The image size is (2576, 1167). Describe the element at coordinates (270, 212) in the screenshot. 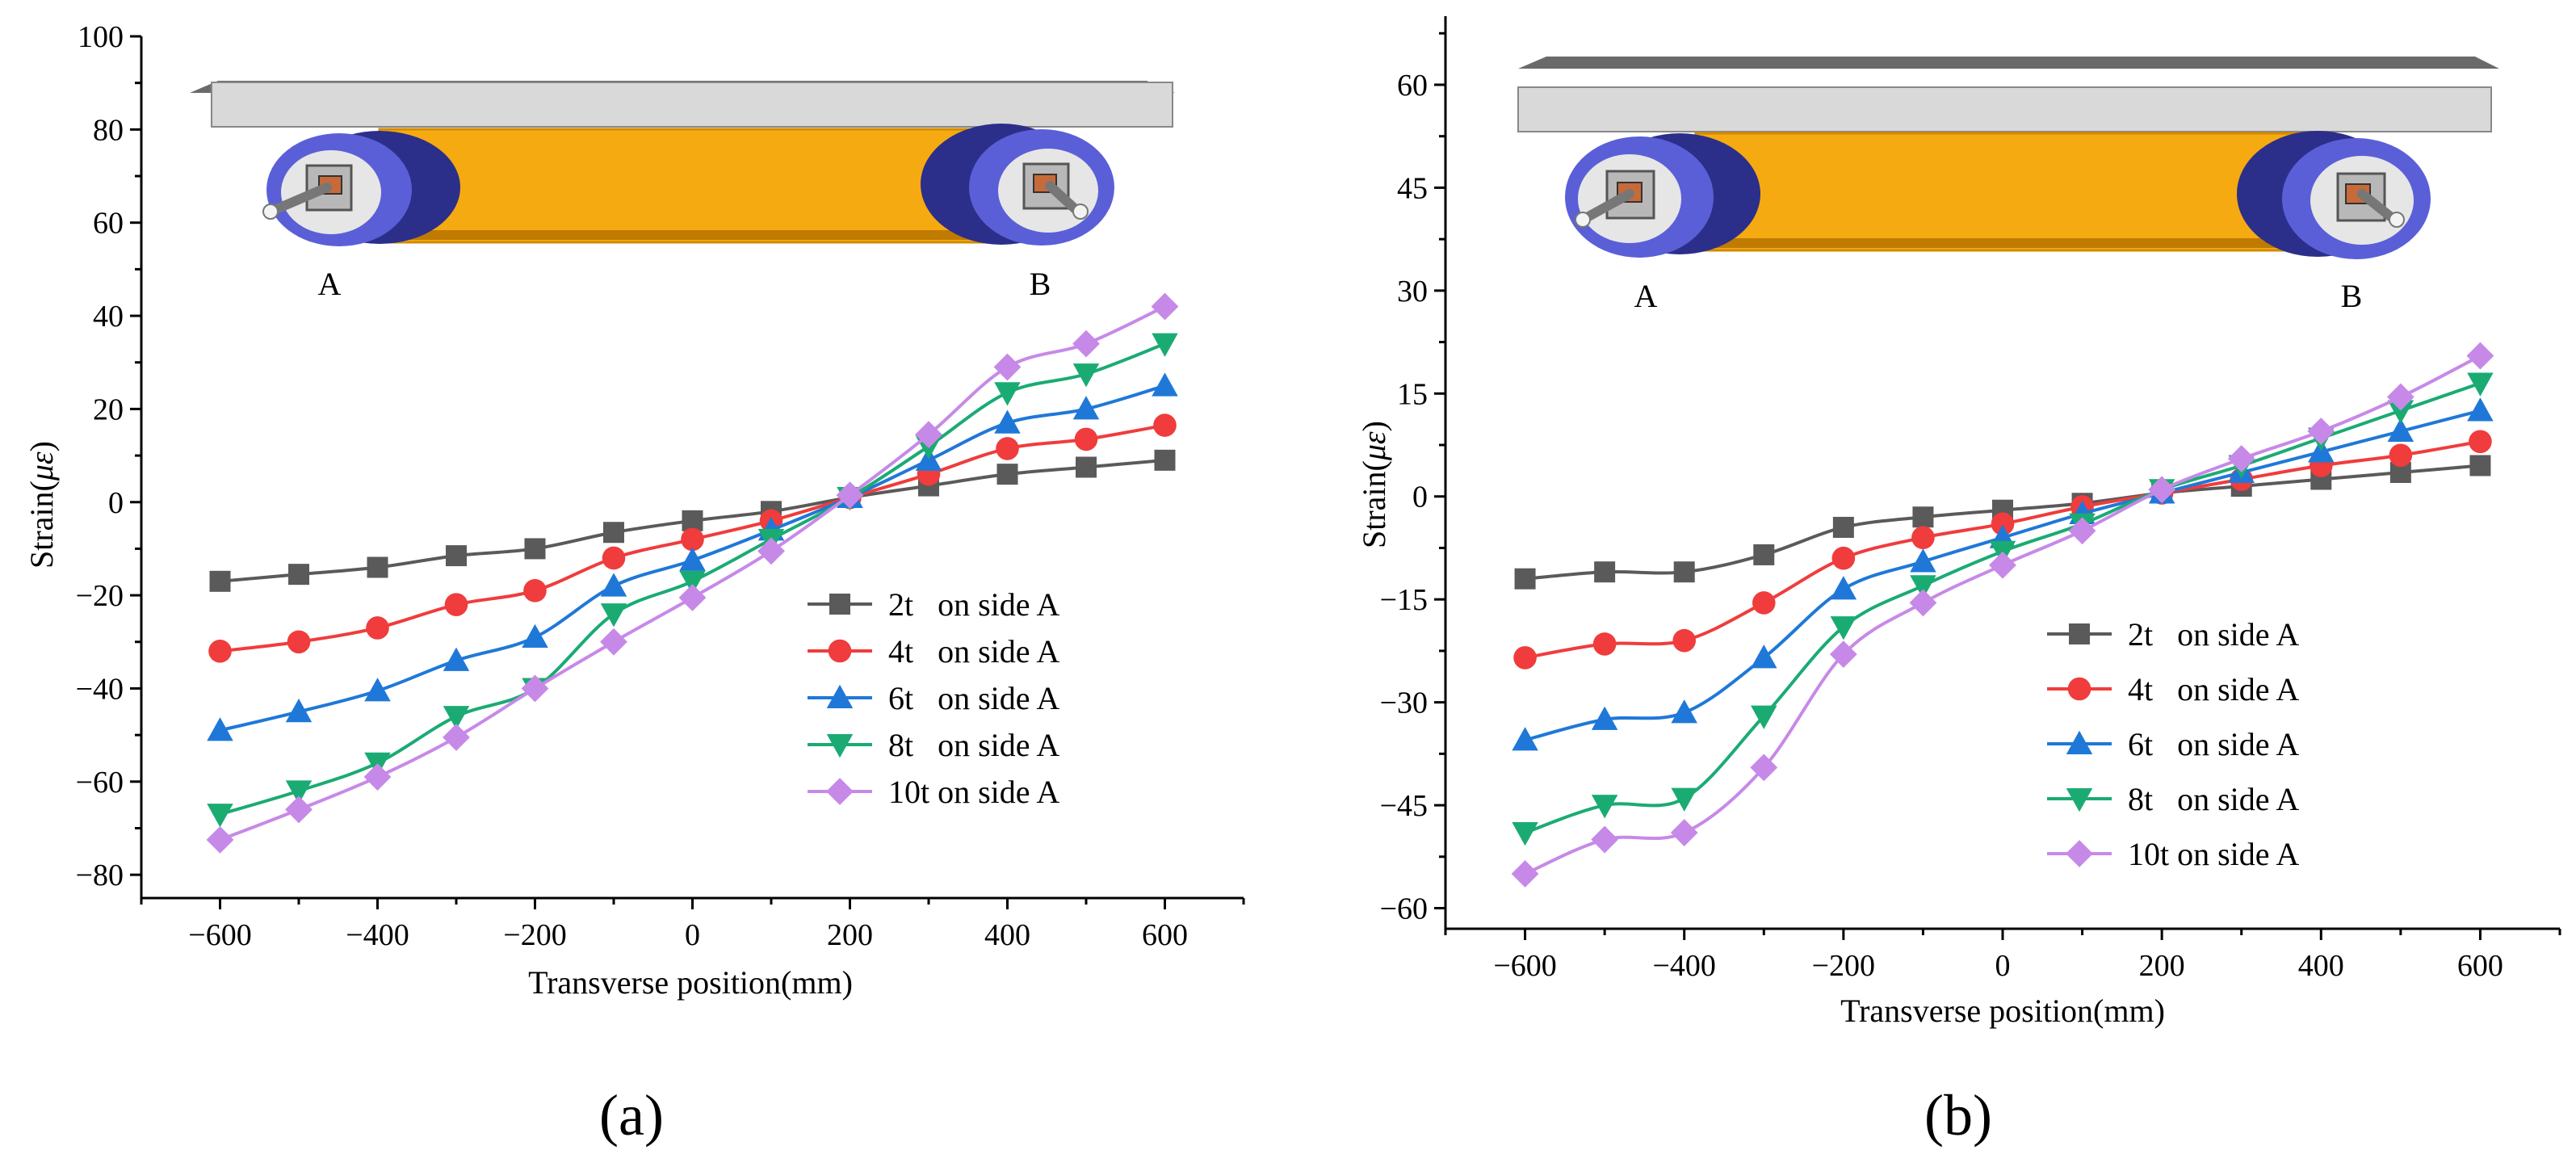

I see `bearing-a-rod-end` at that location.